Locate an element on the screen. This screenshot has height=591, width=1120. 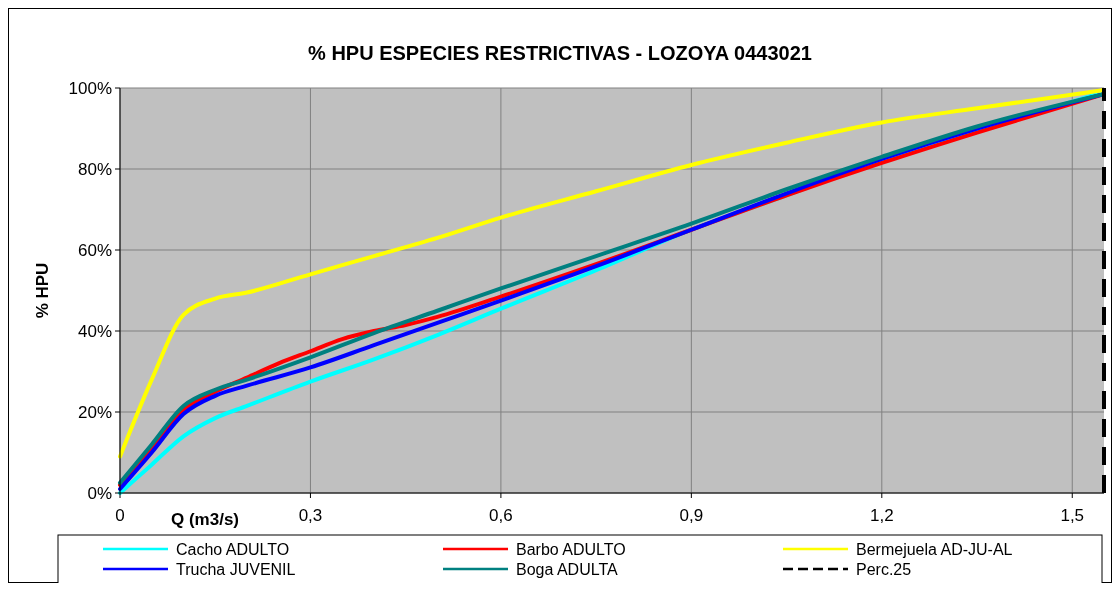
legend-label: Barbo ADULTO is located at coordinates (571, 549).